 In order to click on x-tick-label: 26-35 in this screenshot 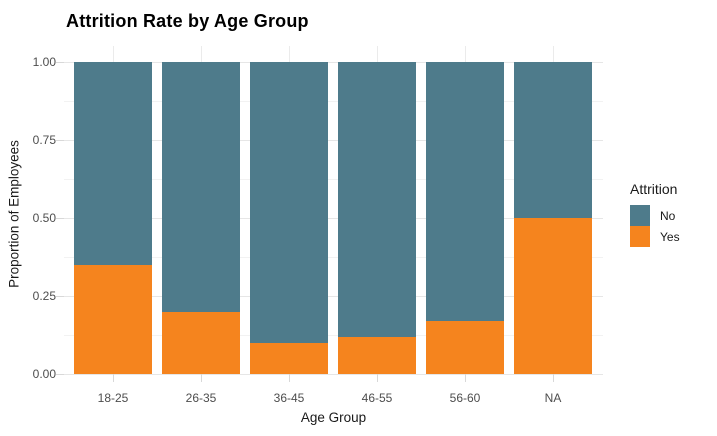, I will do `click(201, 398)`.